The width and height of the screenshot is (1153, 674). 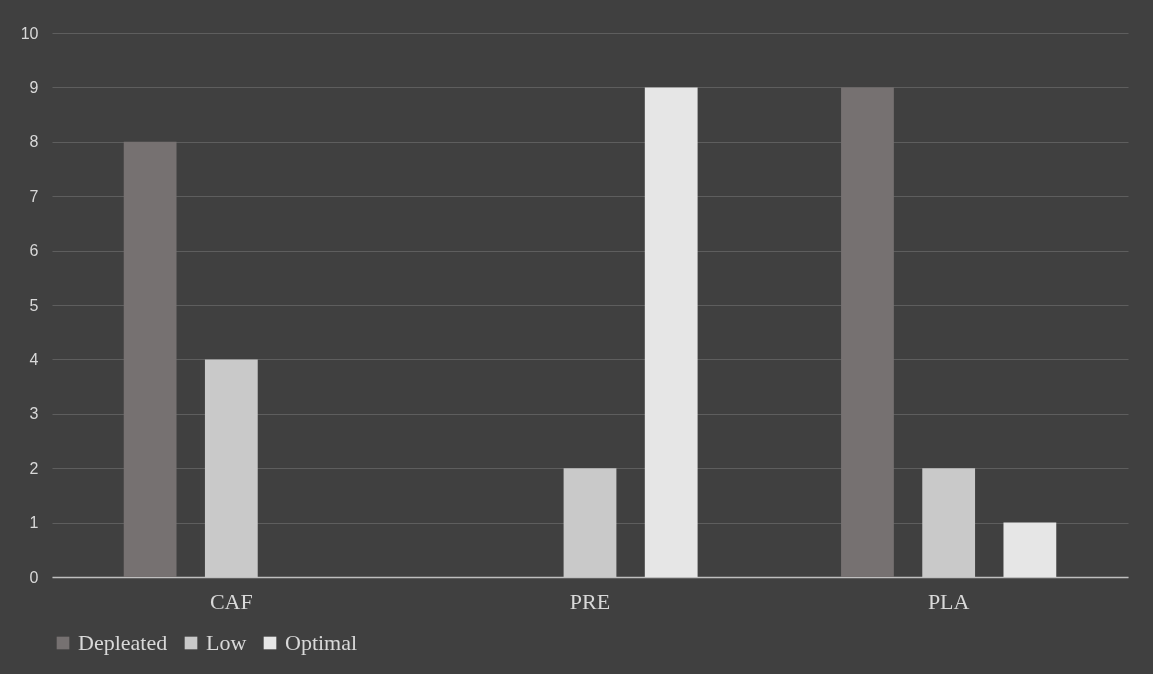 What do you see at coordinates (231, 601) in the screenshot?
I see `x-tick-label: CAF` at bounding box center [231, 601].